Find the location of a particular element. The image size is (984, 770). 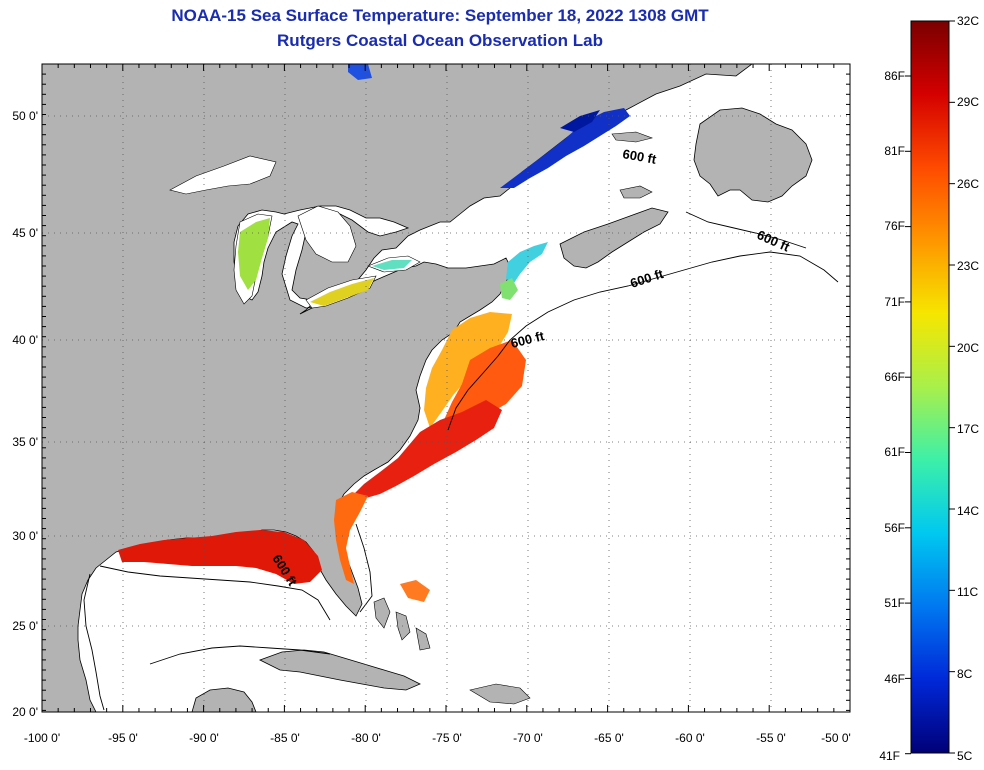

colorbar-celsius-label: 32C is located at coordinates (968, 21).